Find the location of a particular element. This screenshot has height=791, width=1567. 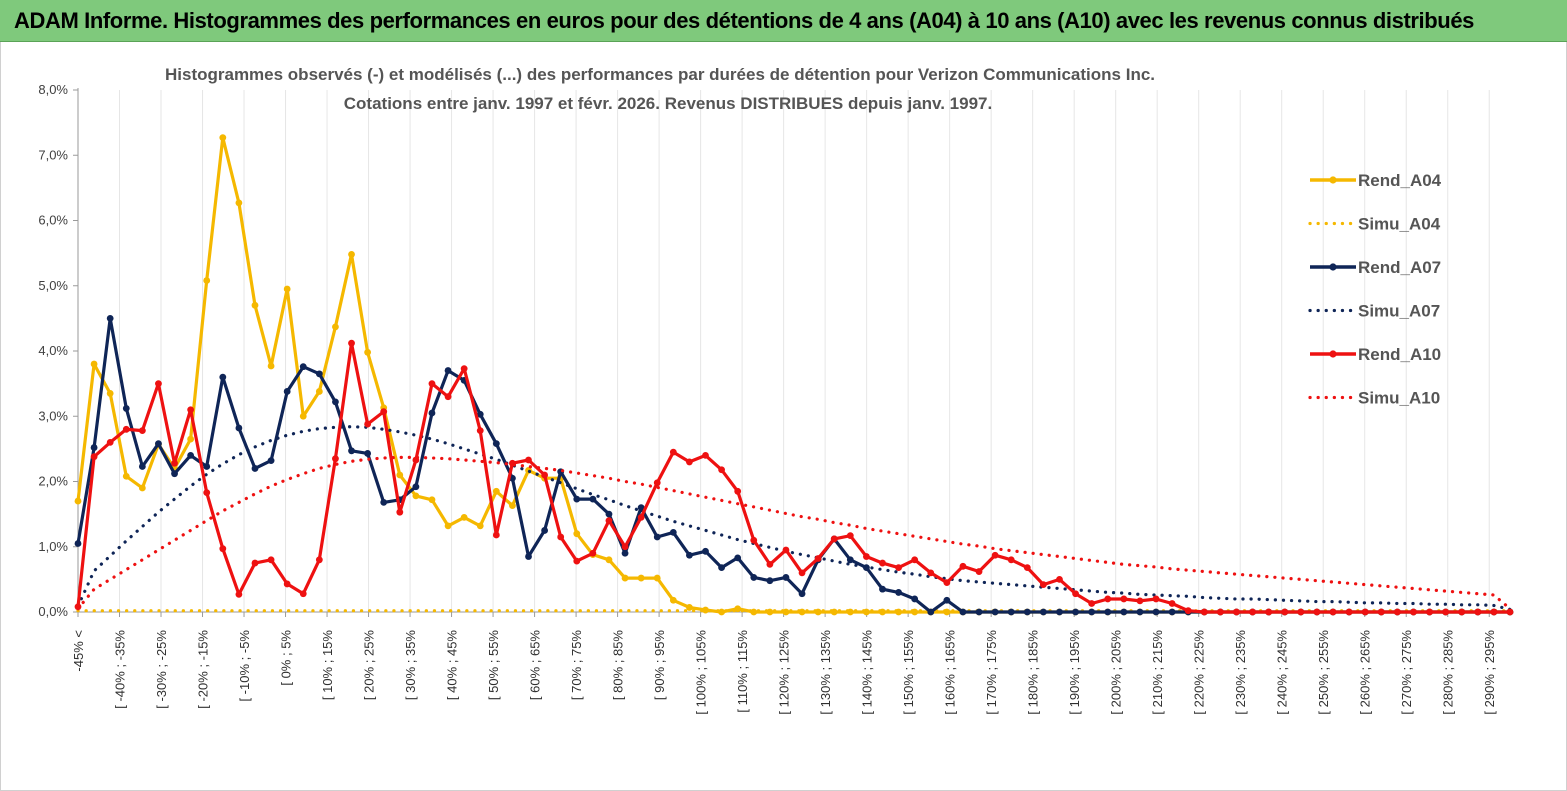

x-tick-label: [ 40% ; 45% is located at coordinates (452, 665).